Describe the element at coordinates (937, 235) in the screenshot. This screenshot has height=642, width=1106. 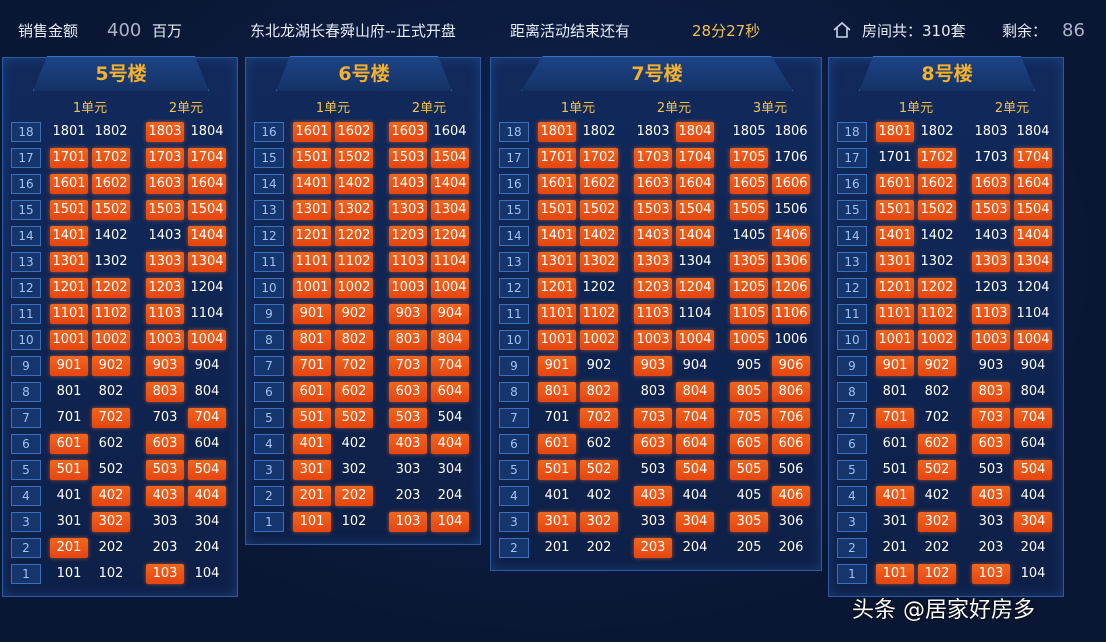
I see `room-available: 1402` at that location.